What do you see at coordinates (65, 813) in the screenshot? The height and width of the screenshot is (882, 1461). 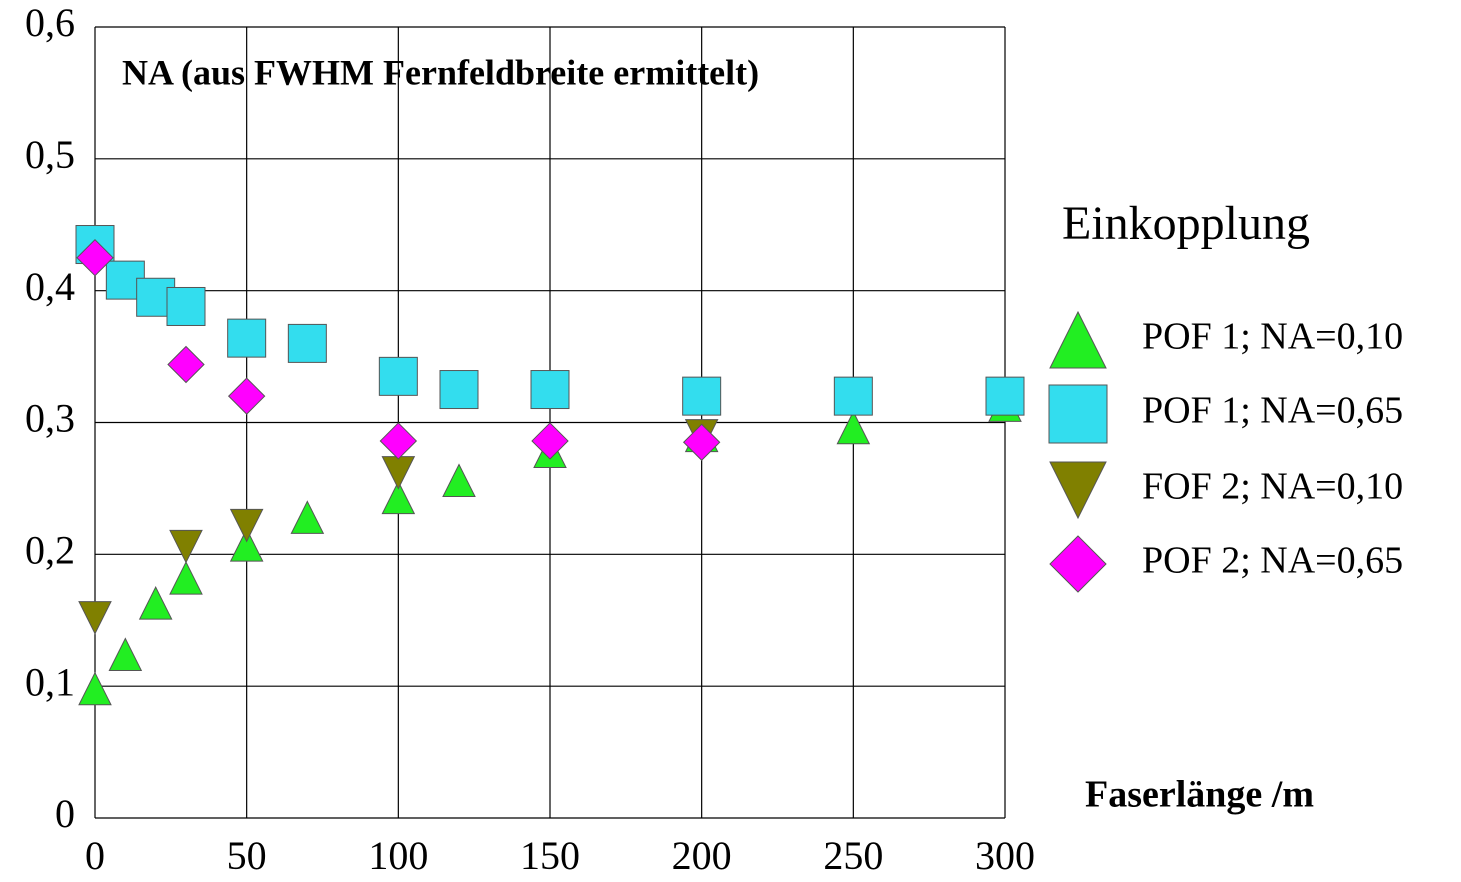 I see `y-tick-label: 0` at bounding box center [65, 813].